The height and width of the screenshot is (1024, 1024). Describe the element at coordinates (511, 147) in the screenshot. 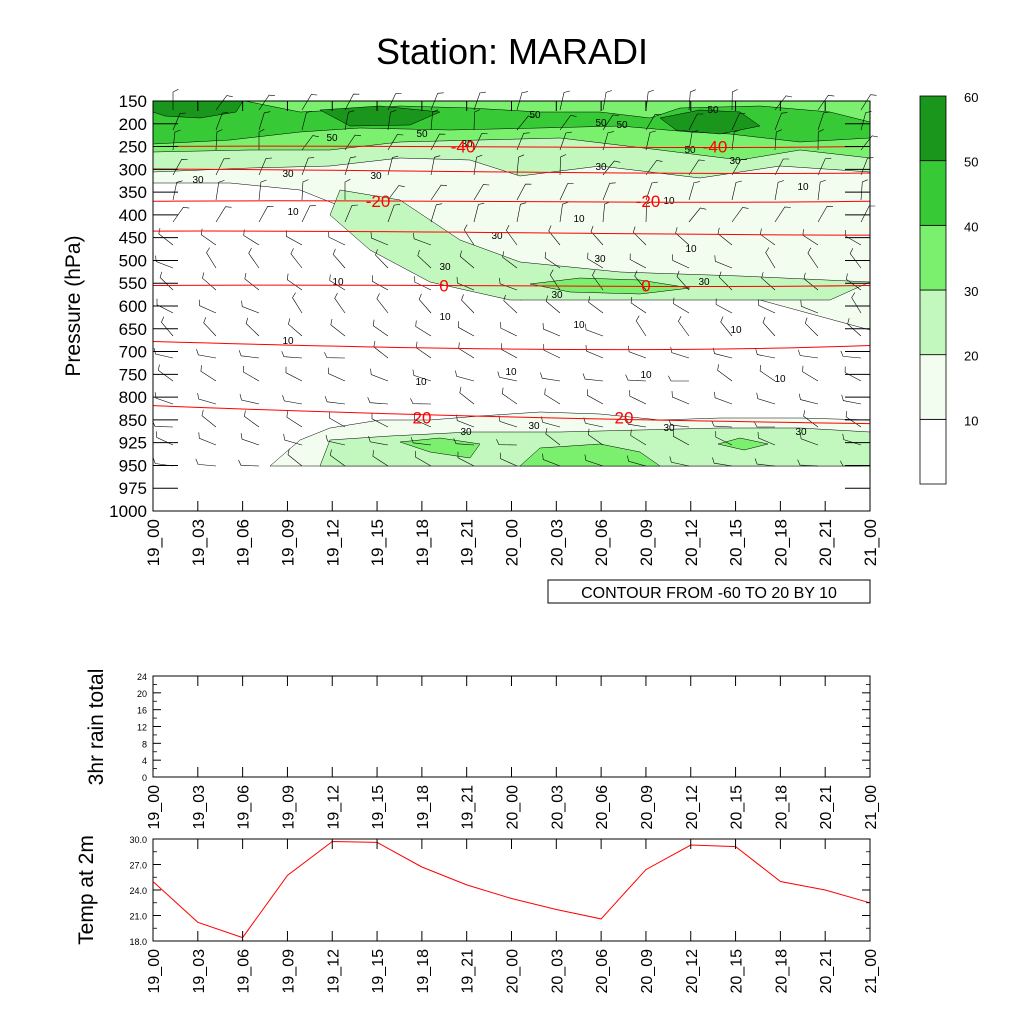

I see `temperature-contour--40` at that location.